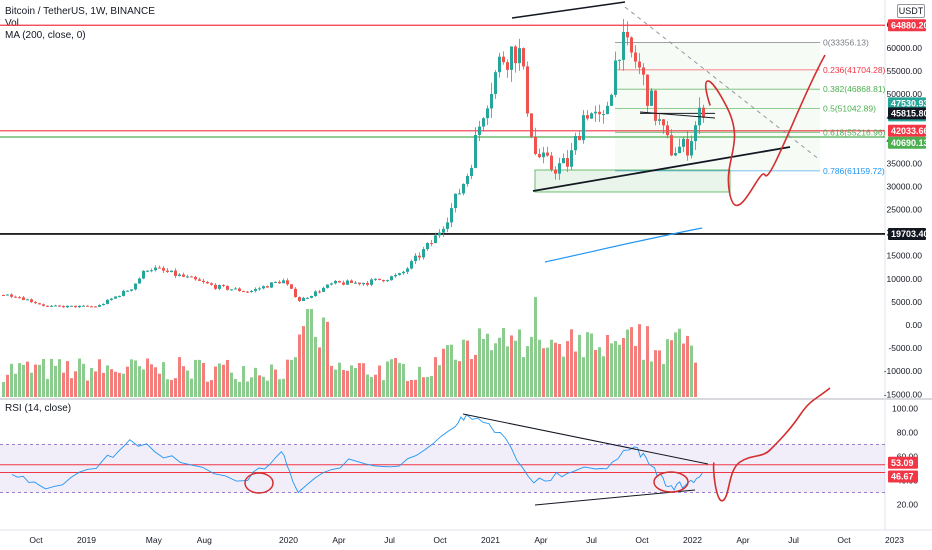 The height and width of the screenshot is (550, 932). Describe the element at coordinates (38, 408) in the screenshot. I see `rsi-legend: RSI (14, close)` at that location.